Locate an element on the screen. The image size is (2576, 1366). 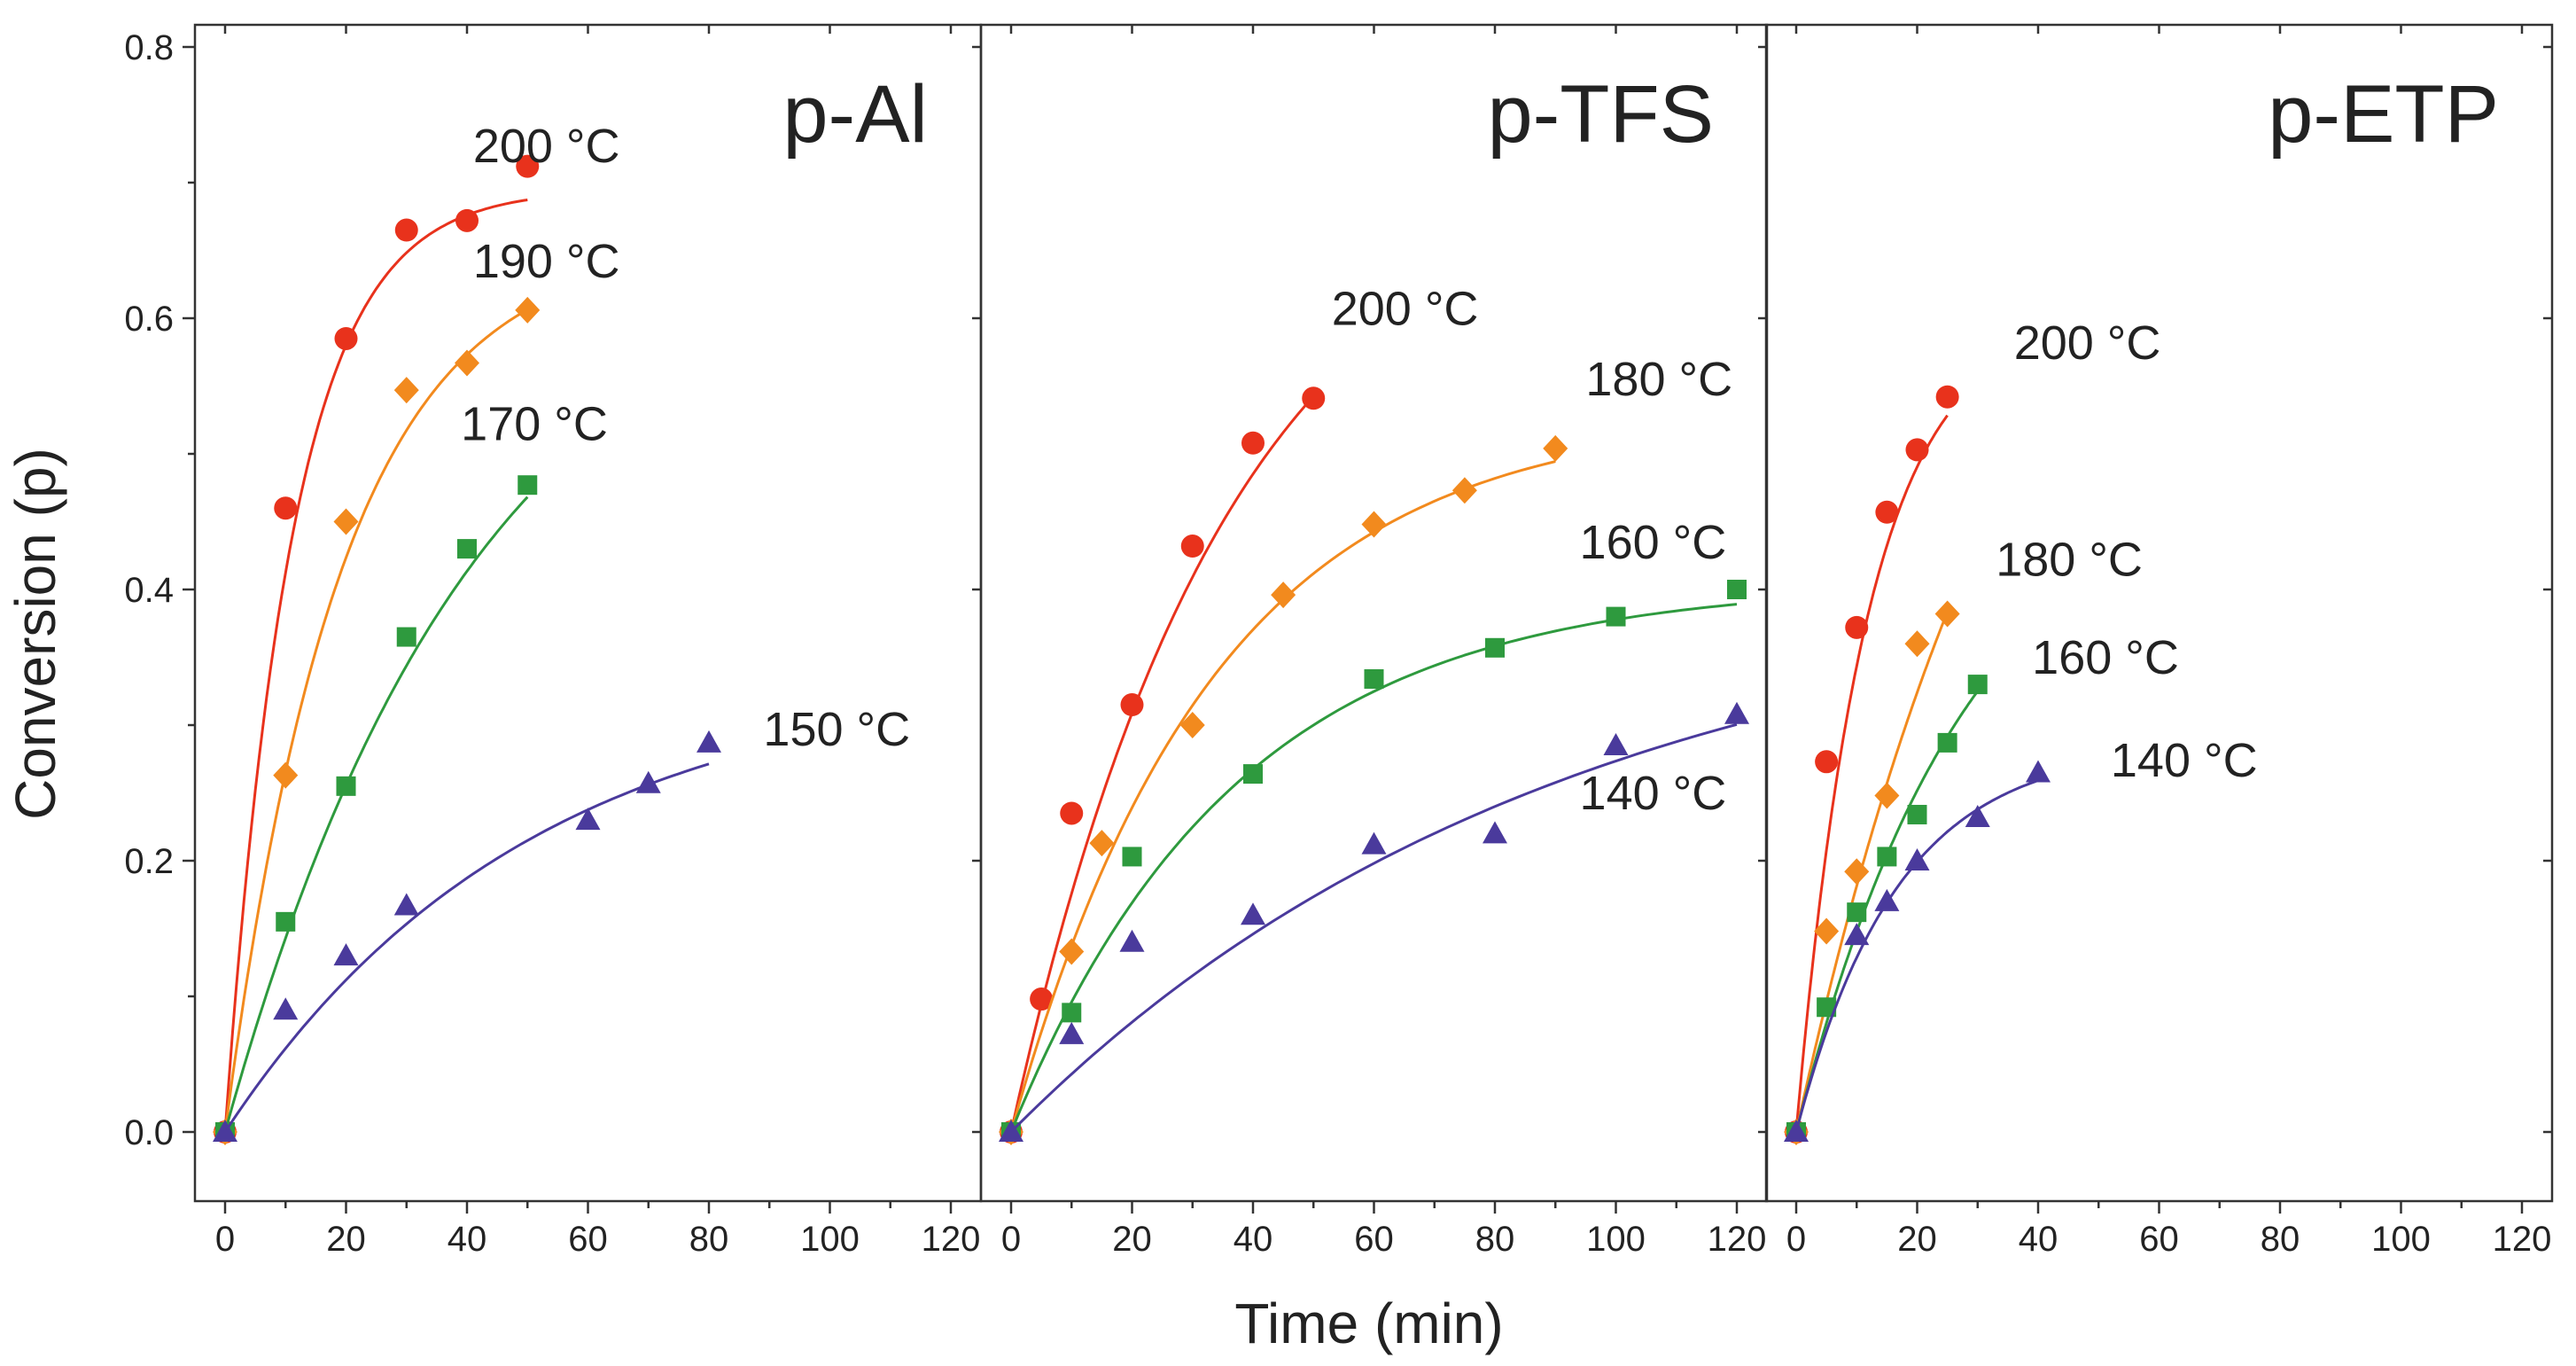
series-140c: 140 °C is located at coordinates (1374, 921).